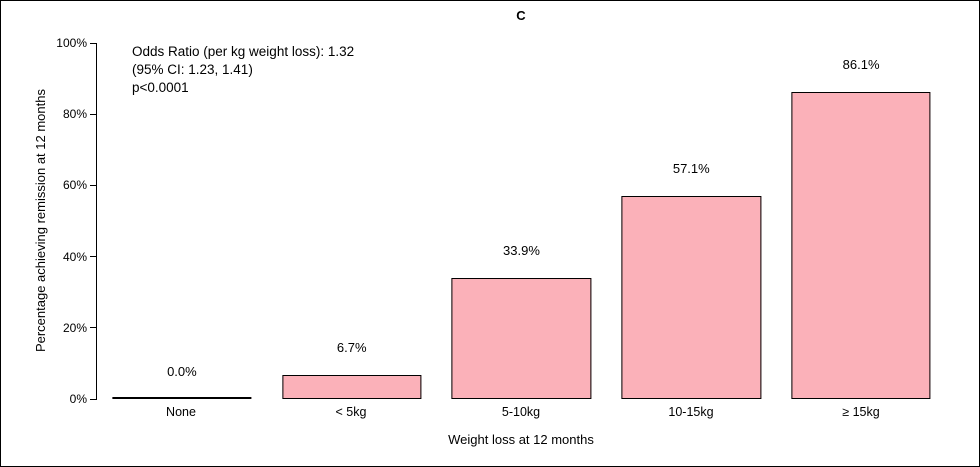  What do you see at coordinates (74, 256) in the screenshot?
I see `y-axis-tick-label: 40%` at bounding box center [74, 256].